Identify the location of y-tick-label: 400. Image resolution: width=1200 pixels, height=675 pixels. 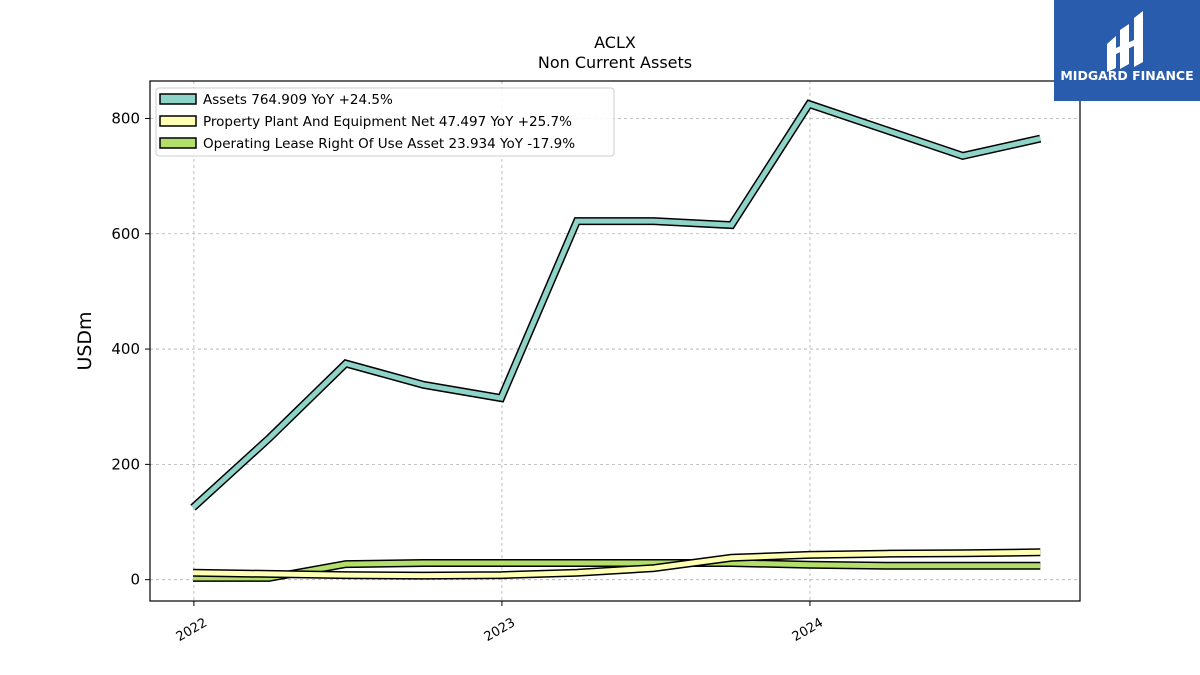
(125, 349).